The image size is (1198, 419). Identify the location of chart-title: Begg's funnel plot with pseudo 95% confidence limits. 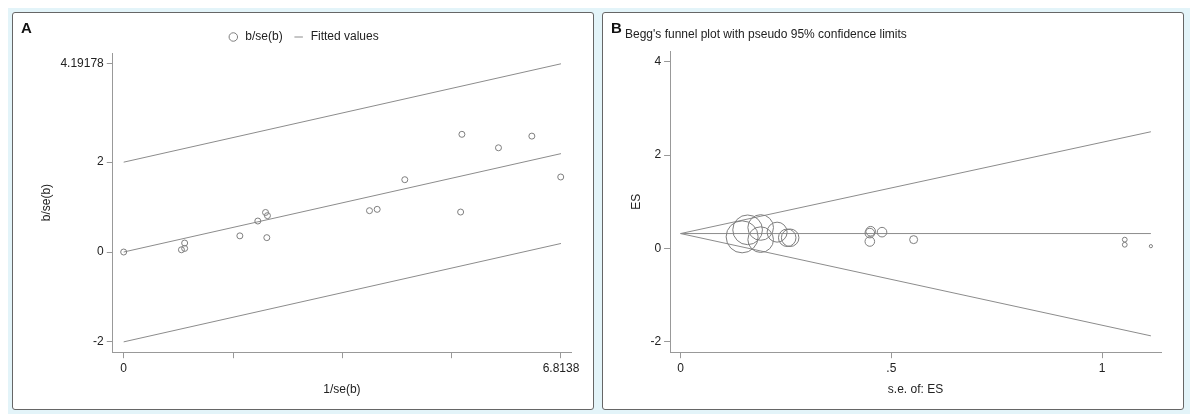
(766, 33).